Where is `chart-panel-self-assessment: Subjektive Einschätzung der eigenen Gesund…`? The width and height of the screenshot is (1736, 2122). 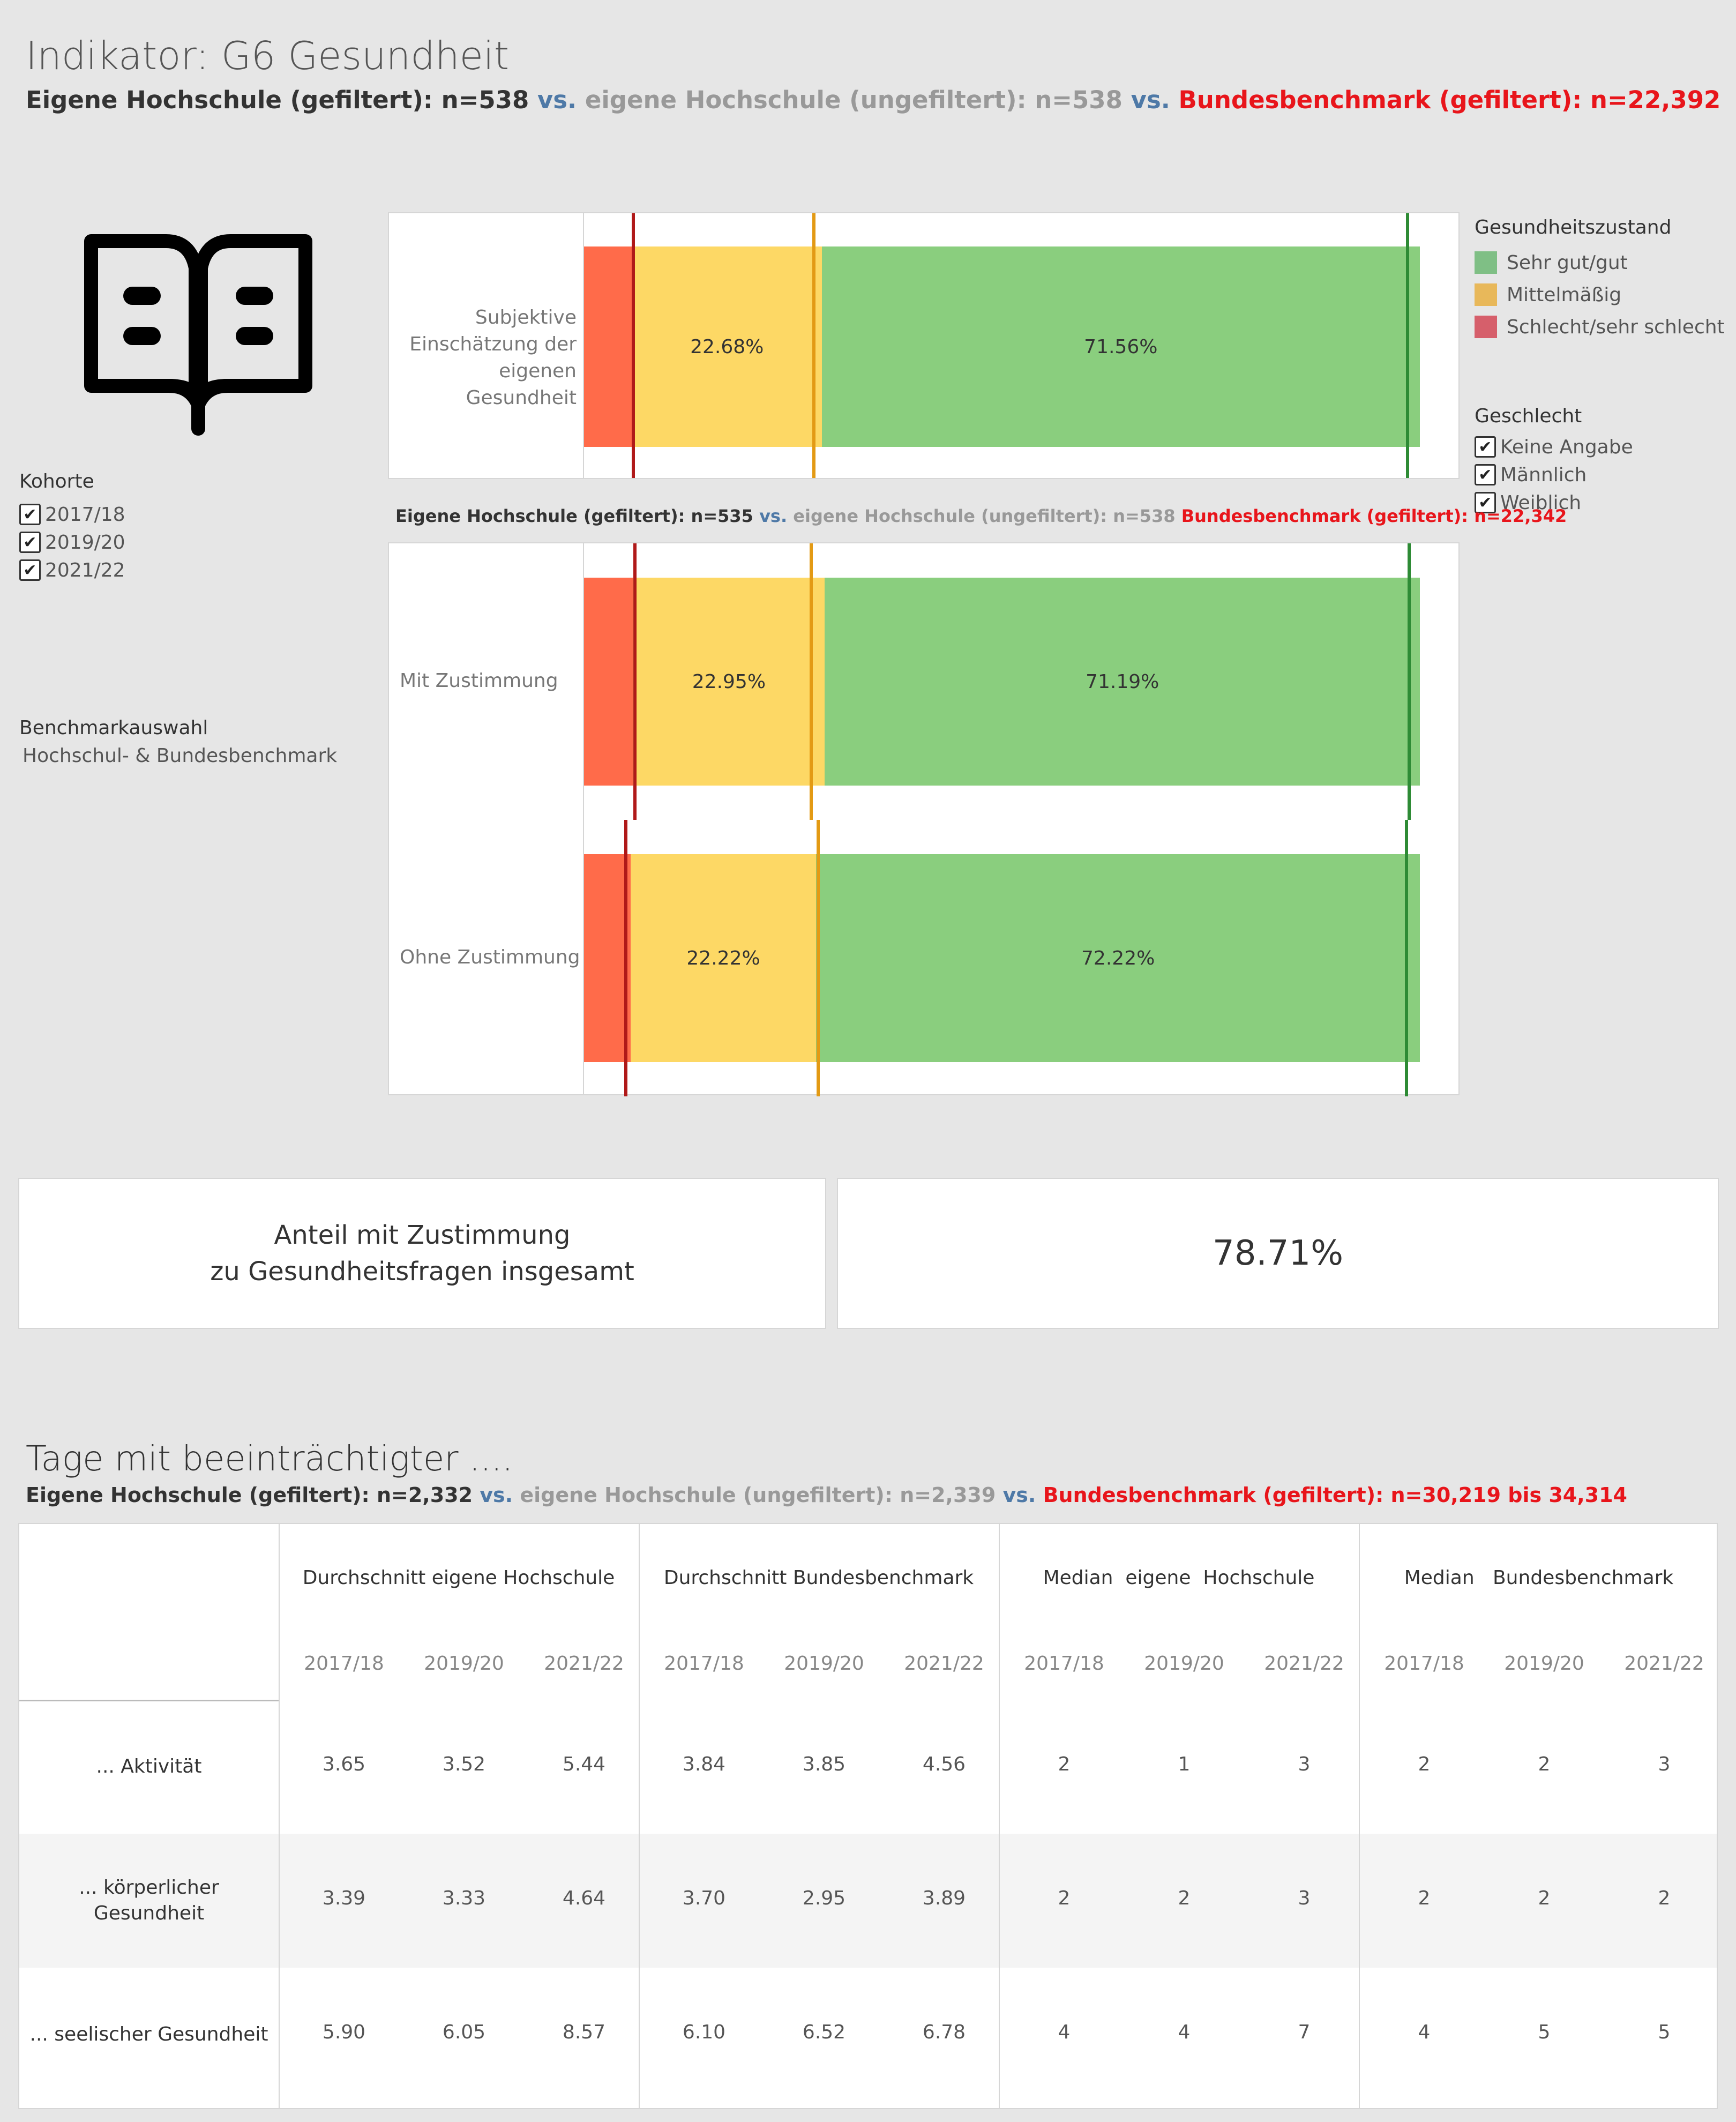 chart-panel-self-assessment: Subjektive Einschätzung der eigenen Gesund… is located at coordinates (924, 345).